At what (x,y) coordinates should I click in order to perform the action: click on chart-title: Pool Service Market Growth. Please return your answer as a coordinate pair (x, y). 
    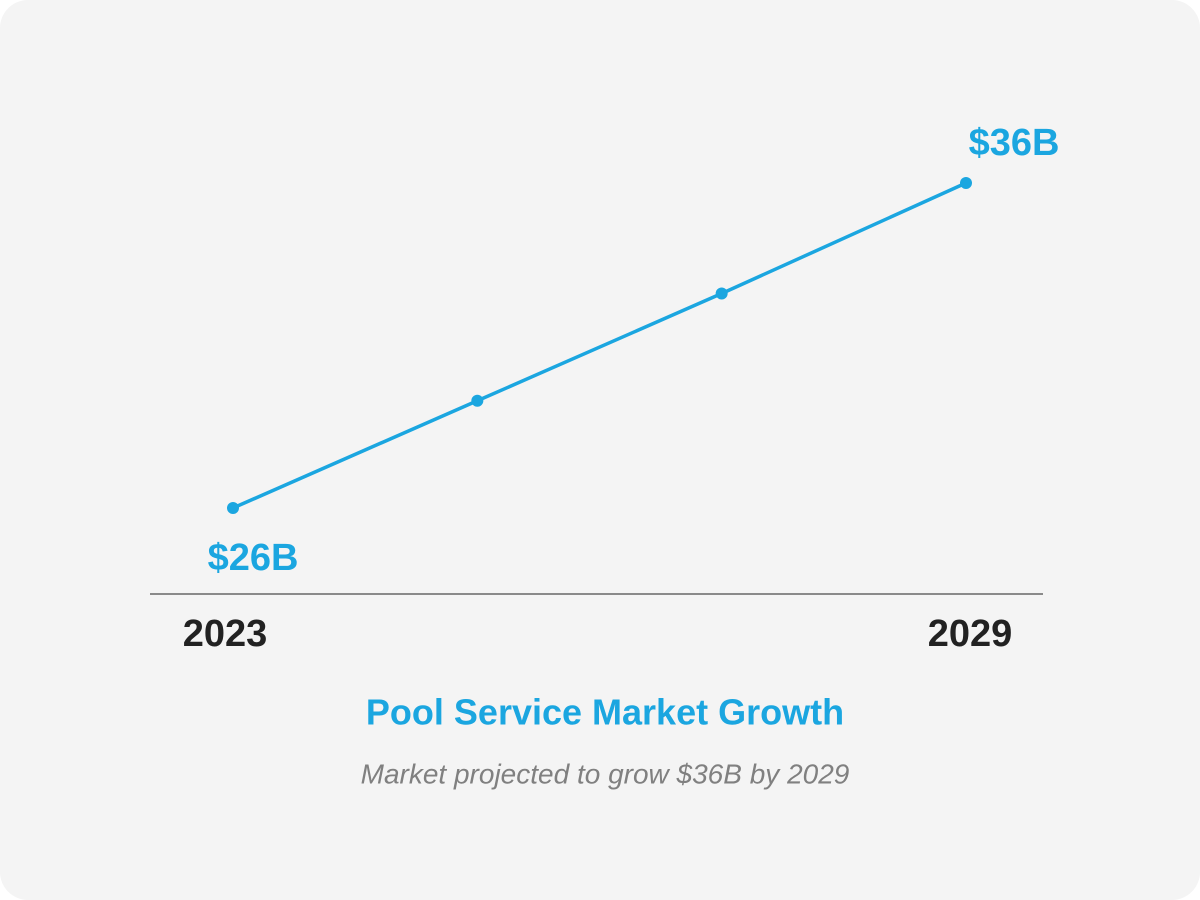
    Looking at the image, I should click on (605, 712).